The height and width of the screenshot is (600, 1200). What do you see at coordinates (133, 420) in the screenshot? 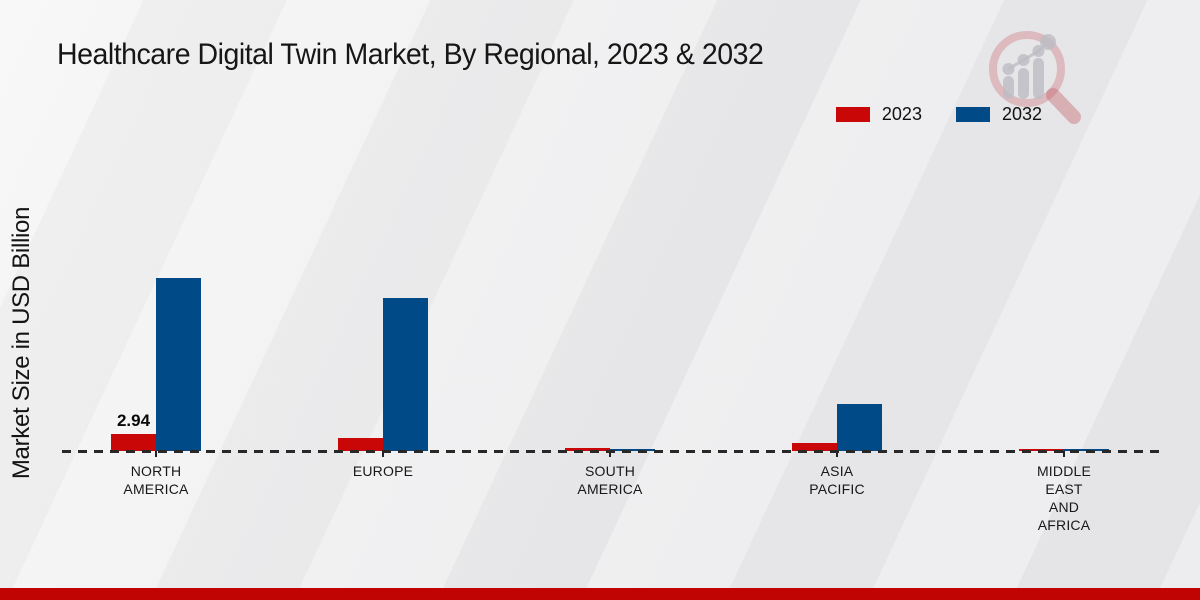
I see `bar-value-label: 2.94` at bounding box center [133, 420].